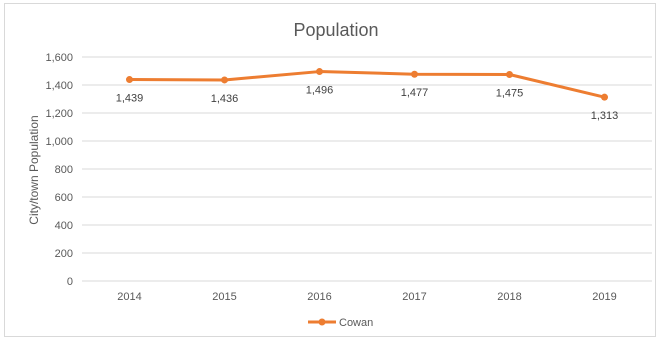 Image resolution: width=661 pixels, height=341 pixels. I want to click on data-label: 1,477, so click(415, 93).